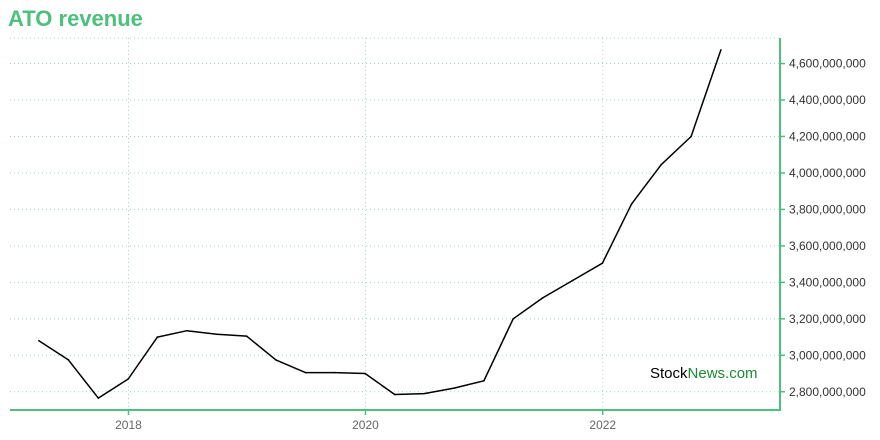 The height and width of the screenshot is (440, 880). What do you see at coordinates (827, 282) in the screenshot?
I see `y-tick-label: 3,400,000,000` at bounding box center [827, 282].